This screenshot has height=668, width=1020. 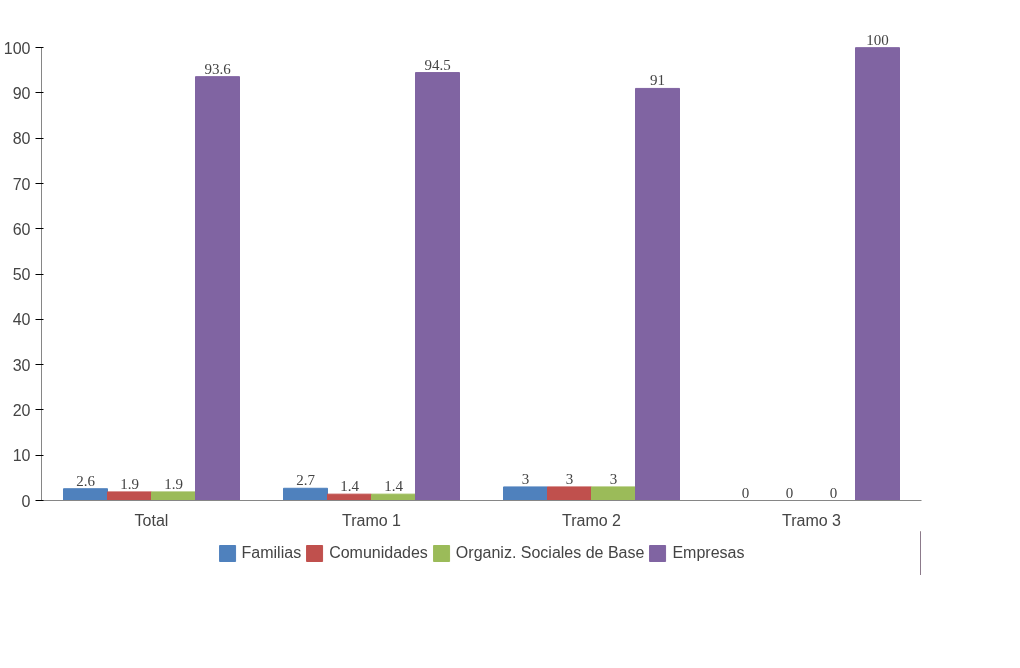 I want to click on y-tick-label: 50, so click(x=21, y=275).